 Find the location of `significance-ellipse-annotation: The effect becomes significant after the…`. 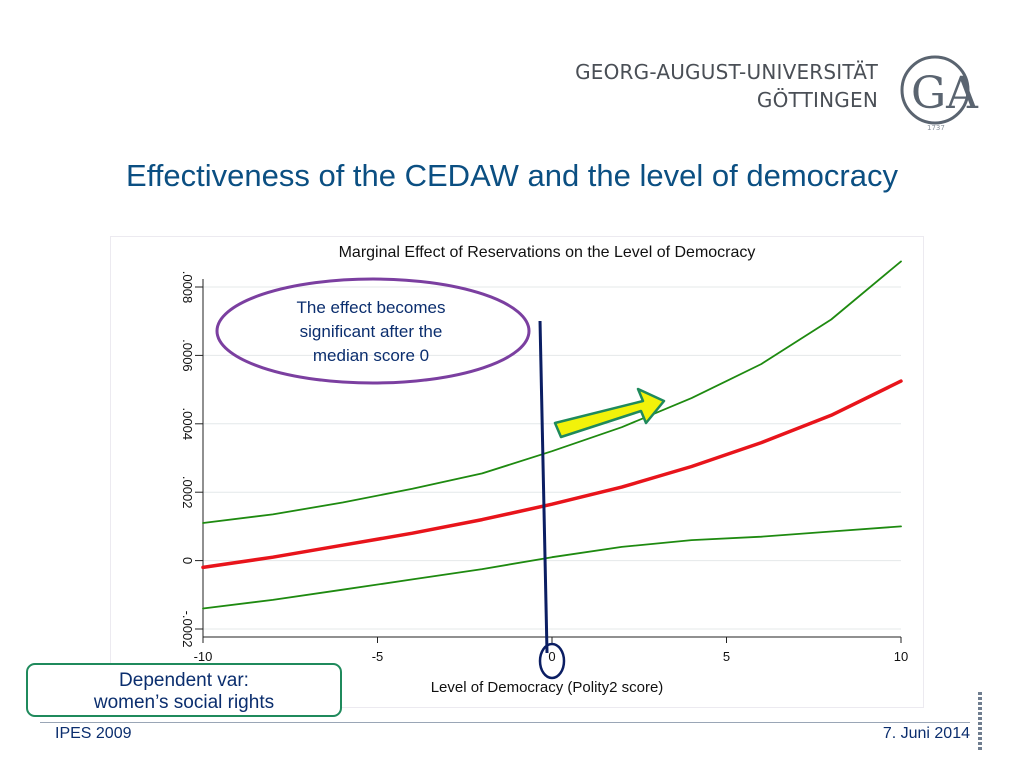

significance-ellipse-annotation: The effect becomes significant after the… is located at coordinates (373, 331).